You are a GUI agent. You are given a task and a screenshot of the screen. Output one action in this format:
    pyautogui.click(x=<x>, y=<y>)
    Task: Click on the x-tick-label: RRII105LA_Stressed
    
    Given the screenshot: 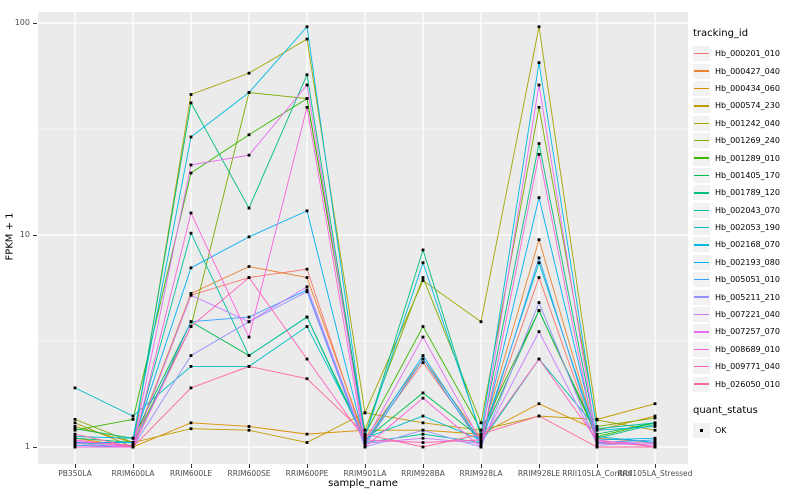 What is the action you would take?
    pyautogui.click(x=655, y=473)
    